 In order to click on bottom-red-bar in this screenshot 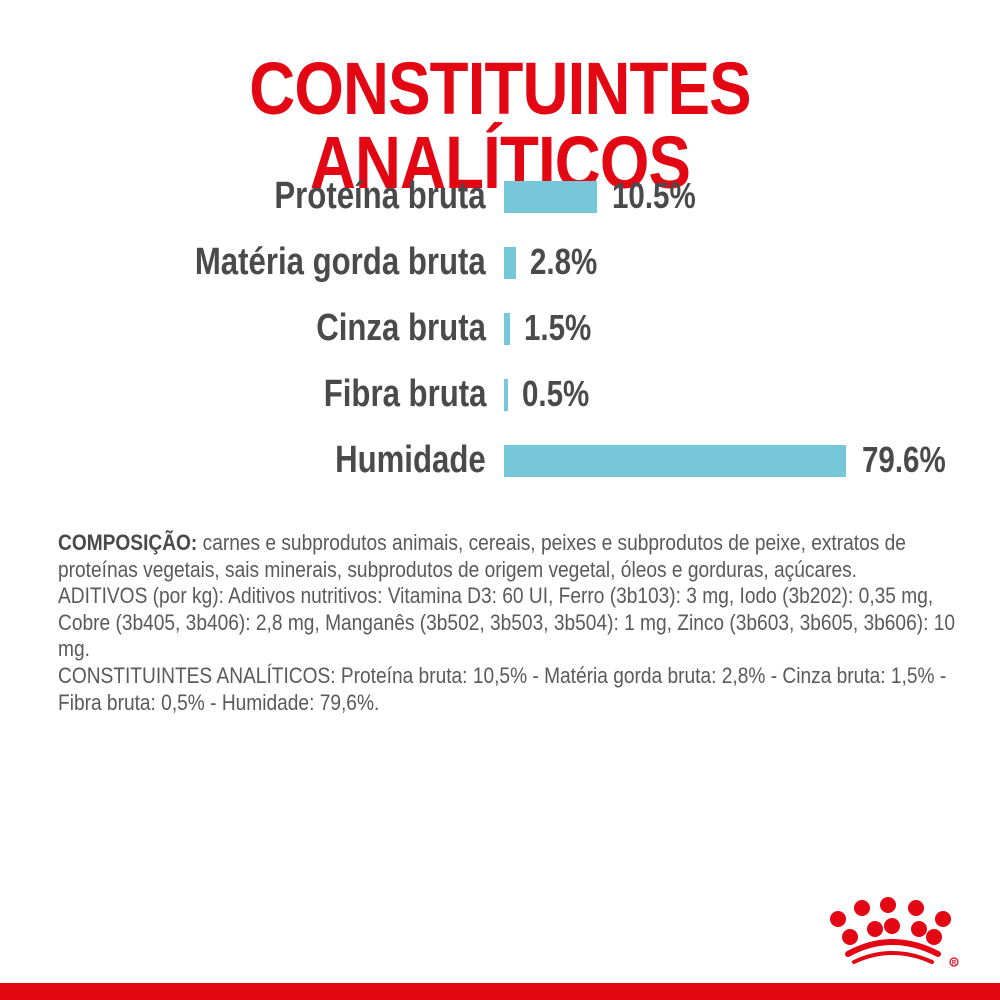, I will do `click(500, 991)`.